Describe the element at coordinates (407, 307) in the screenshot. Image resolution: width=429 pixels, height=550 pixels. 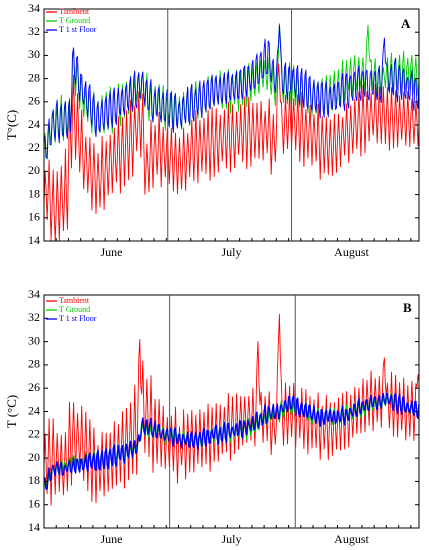
I see `panel-b-label: B` at that location.